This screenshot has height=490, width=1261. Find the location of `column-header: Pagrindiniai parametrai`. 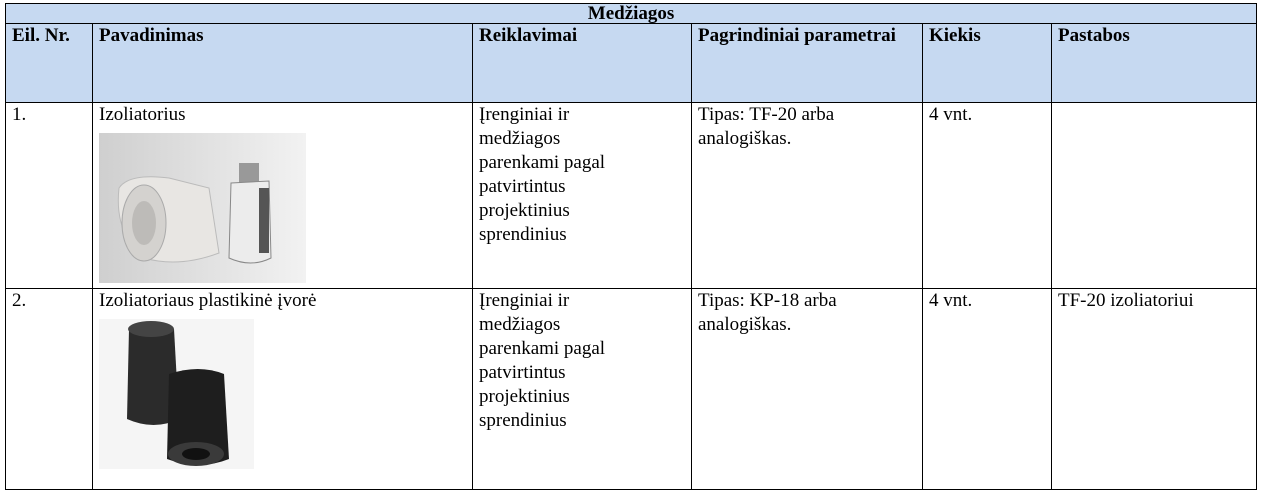

column-header: Pagrindiniai parametrai is located at coordinates (807, 63).